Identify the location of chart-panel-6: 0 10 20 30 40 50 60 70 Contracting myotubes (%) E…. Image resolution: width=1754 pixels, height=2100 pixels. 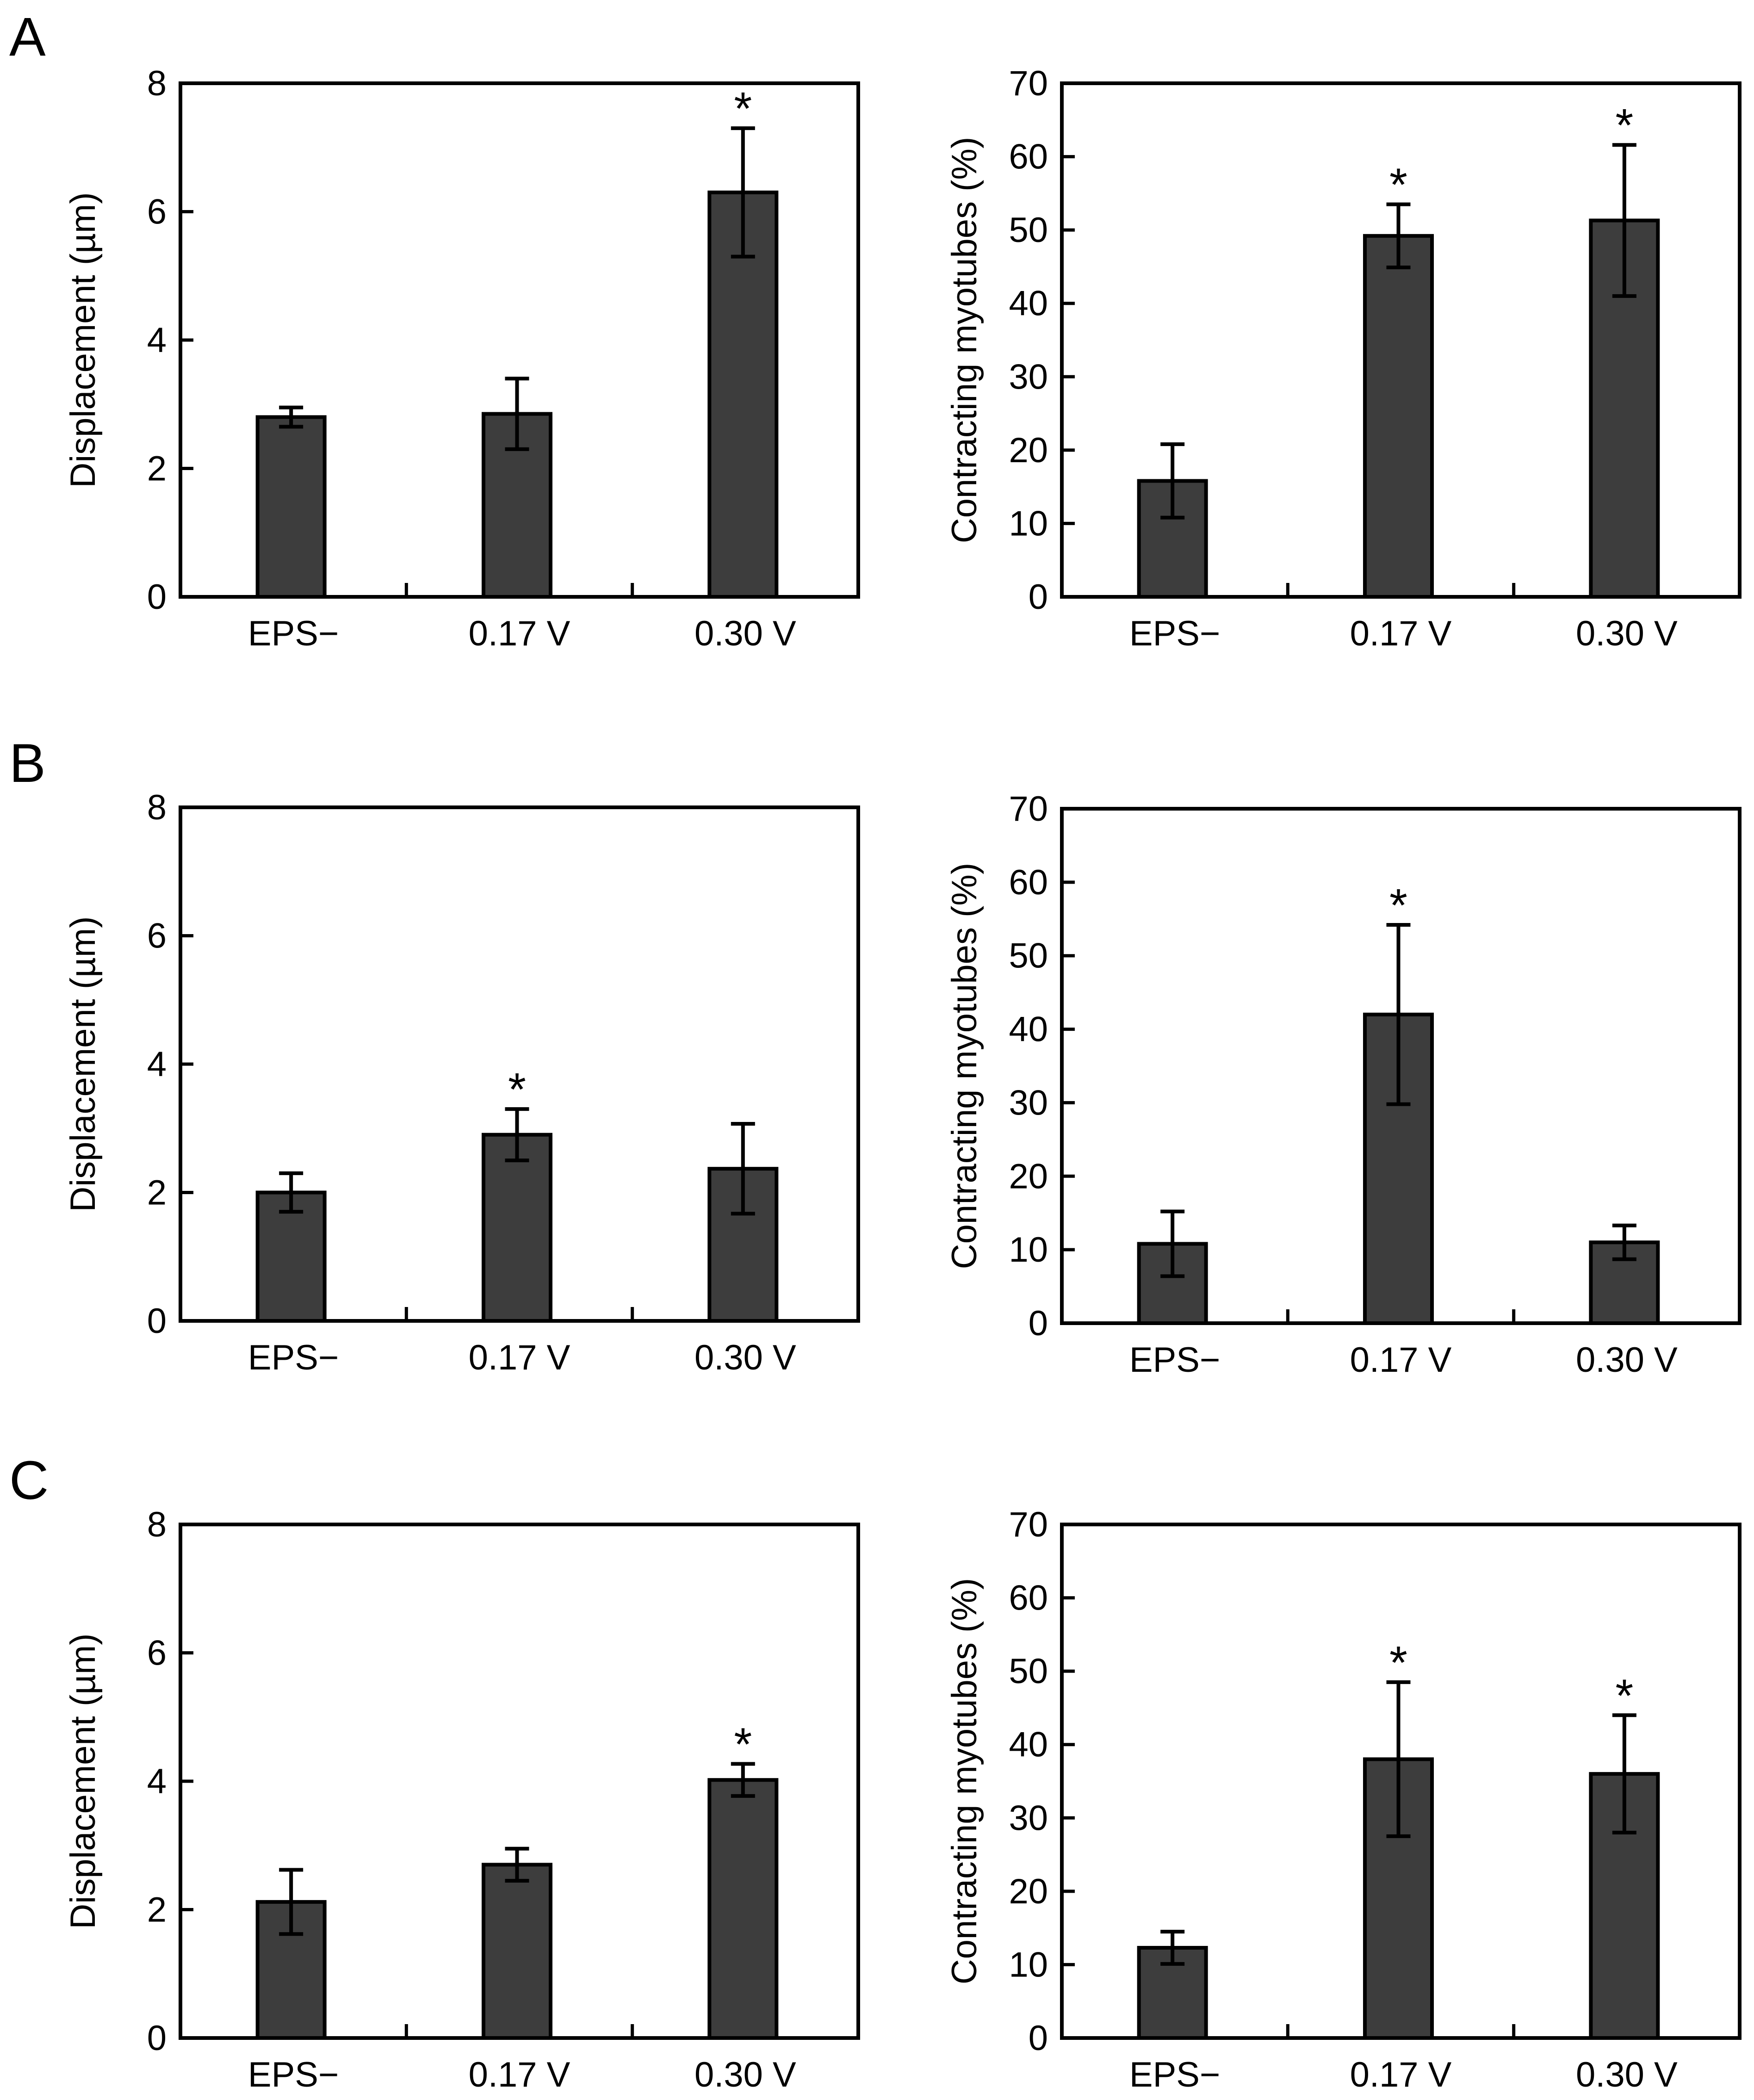
(1343, 1799).